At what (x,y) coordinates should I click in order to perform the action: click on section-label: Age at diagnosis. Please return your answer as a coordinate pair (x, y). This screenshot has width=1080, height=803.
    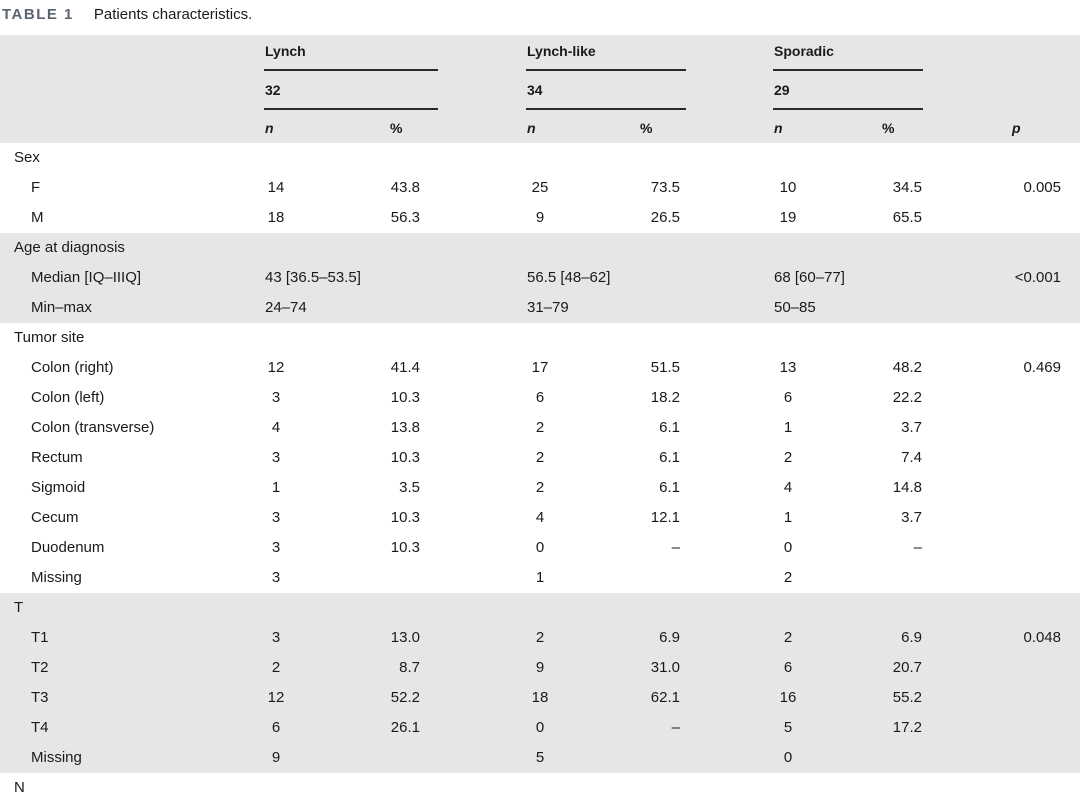
    Looking at the image, I should click on (69, 247).